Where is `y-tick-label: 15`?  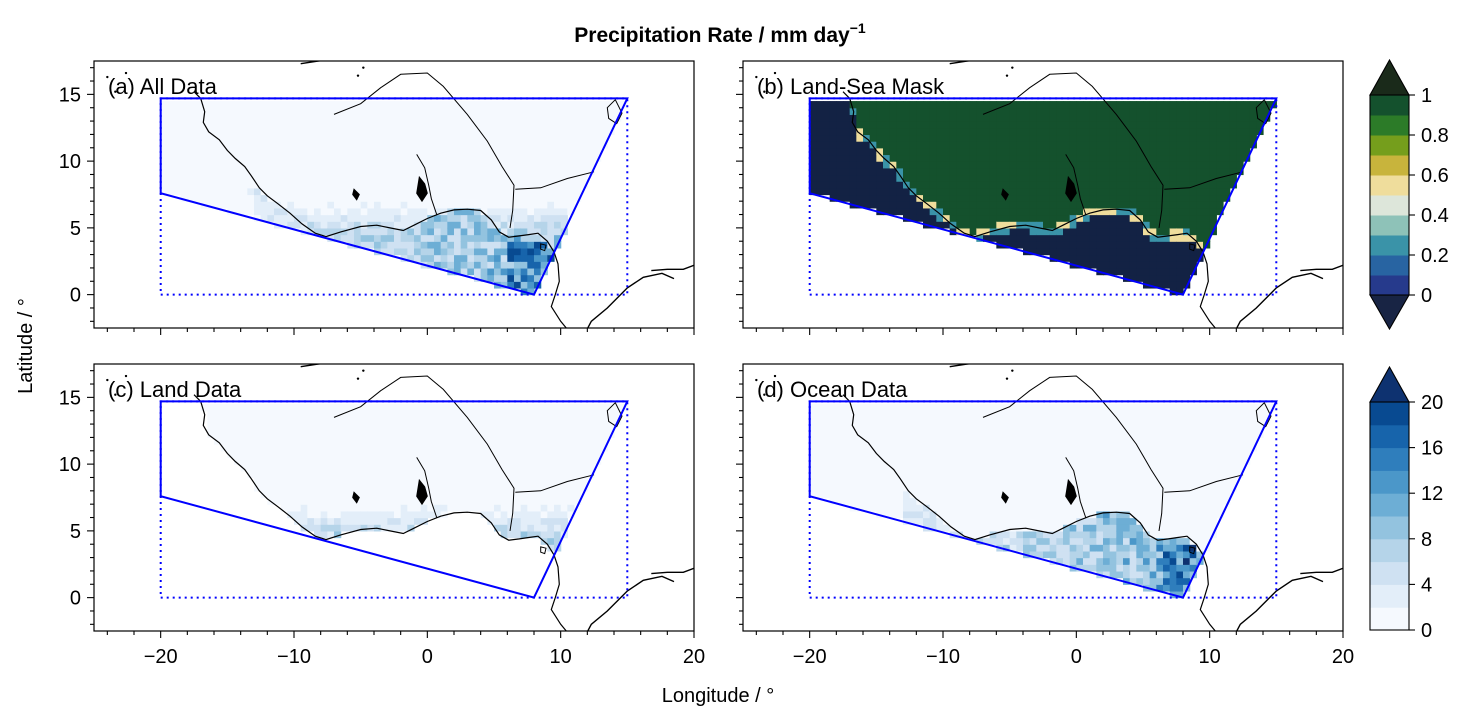 y-tick-label: 15 is located at coordinates (70, 95).